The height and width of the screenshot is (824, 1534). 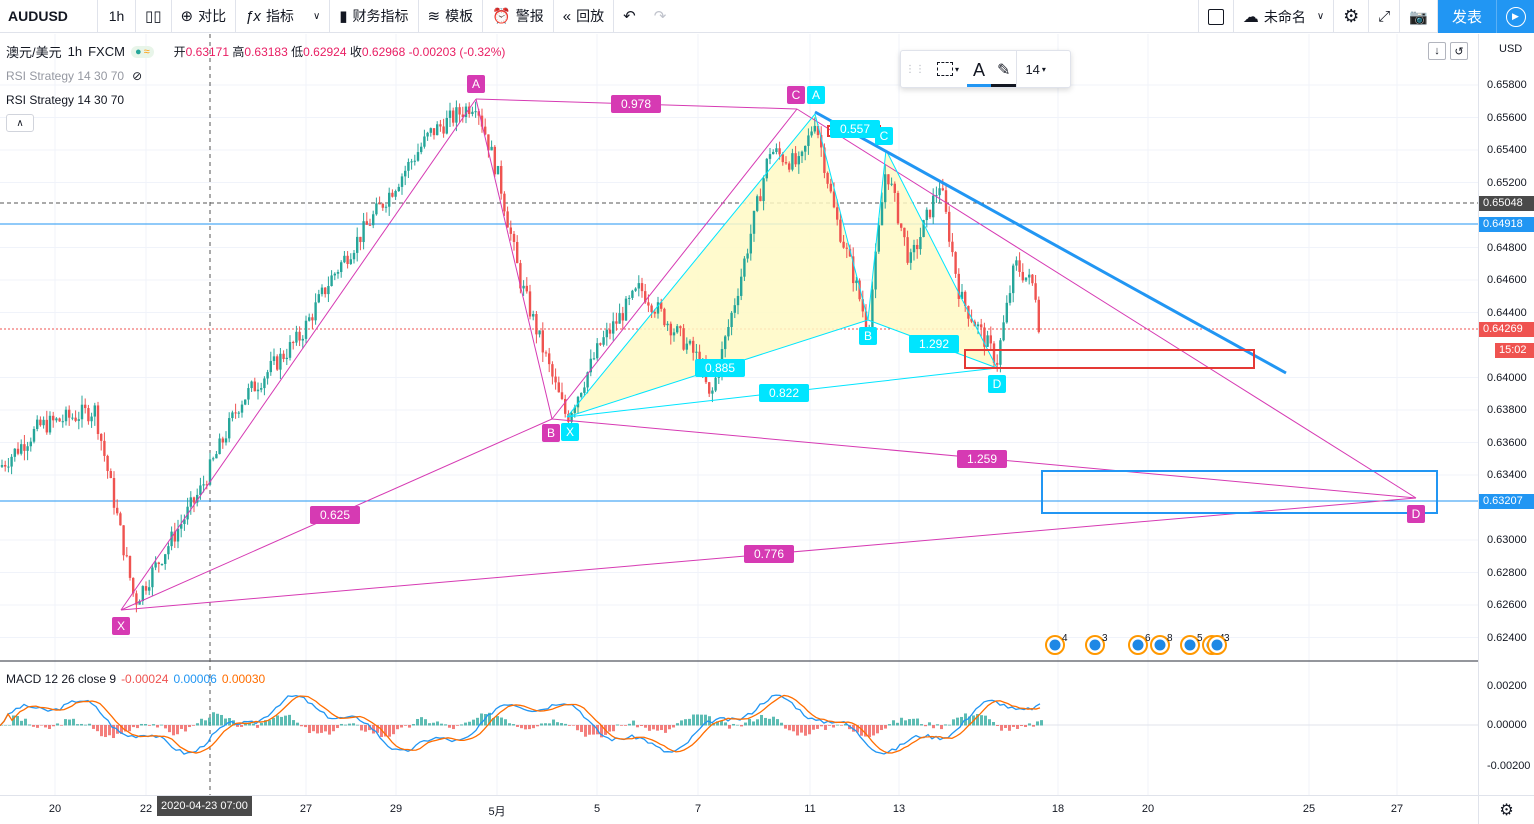 I want to click on cypher-x-label-bg, so click(x=570, y=432).